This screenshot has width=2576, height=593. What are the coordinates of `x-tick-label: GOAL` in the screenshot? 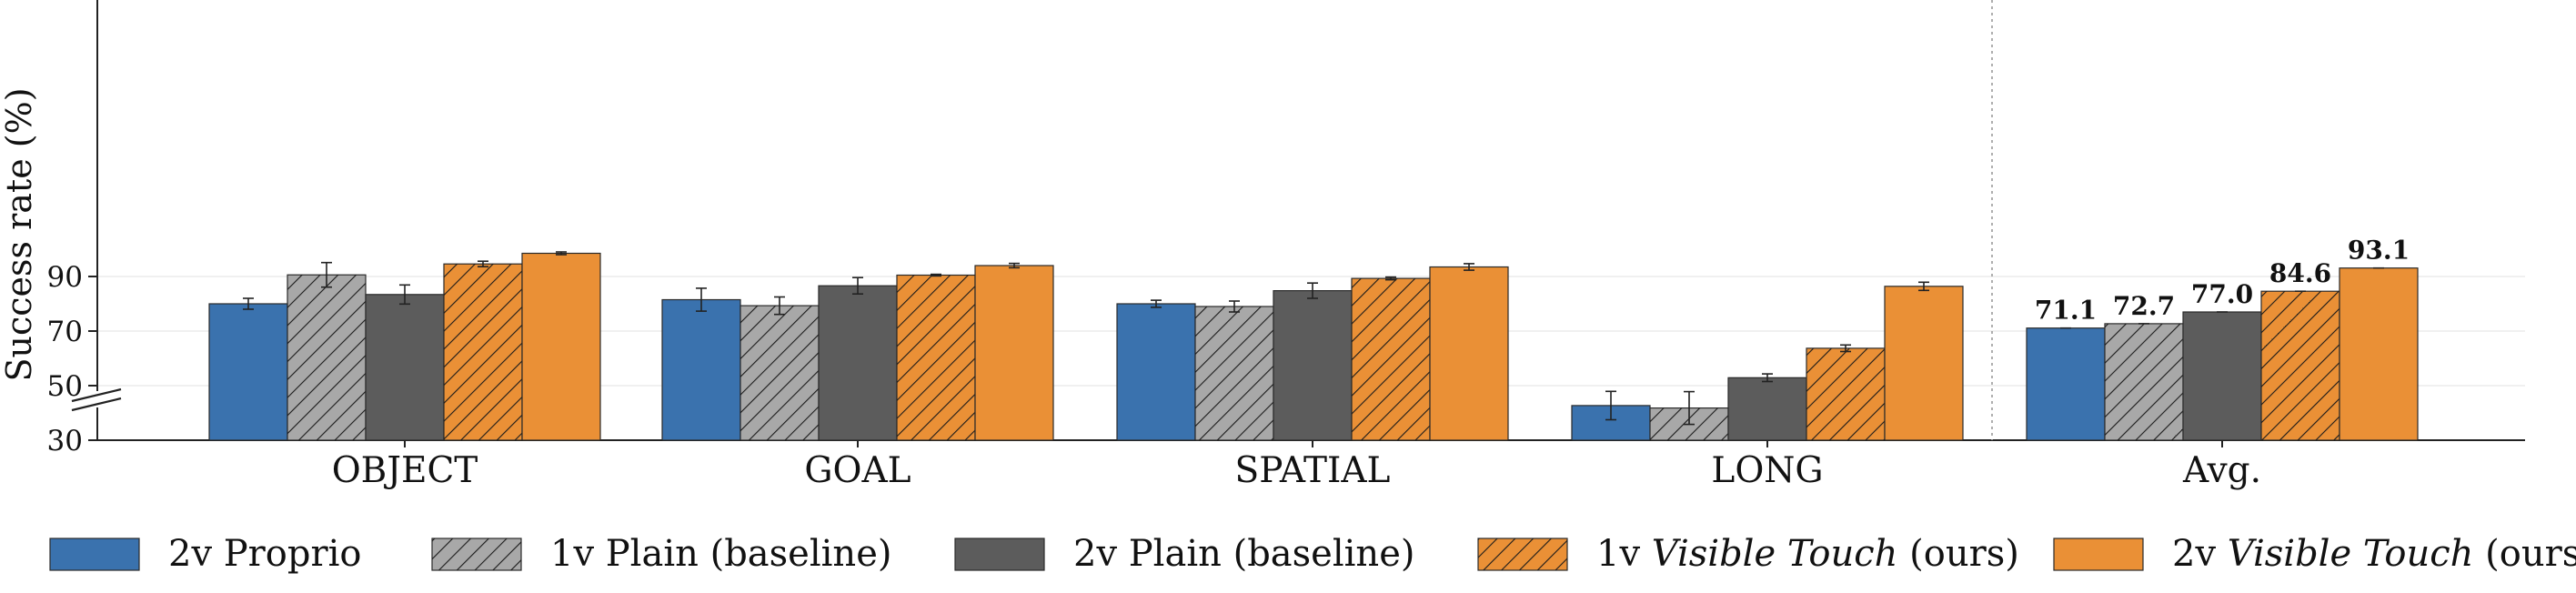 It's located at (857, 470).